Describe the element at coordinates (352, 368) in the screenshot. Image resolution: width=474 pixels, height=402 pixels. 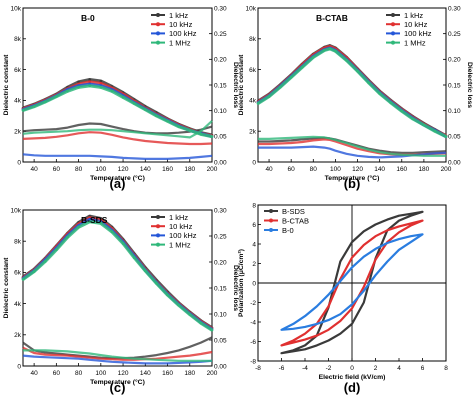
I see `x-tick-label: 0` at that location.